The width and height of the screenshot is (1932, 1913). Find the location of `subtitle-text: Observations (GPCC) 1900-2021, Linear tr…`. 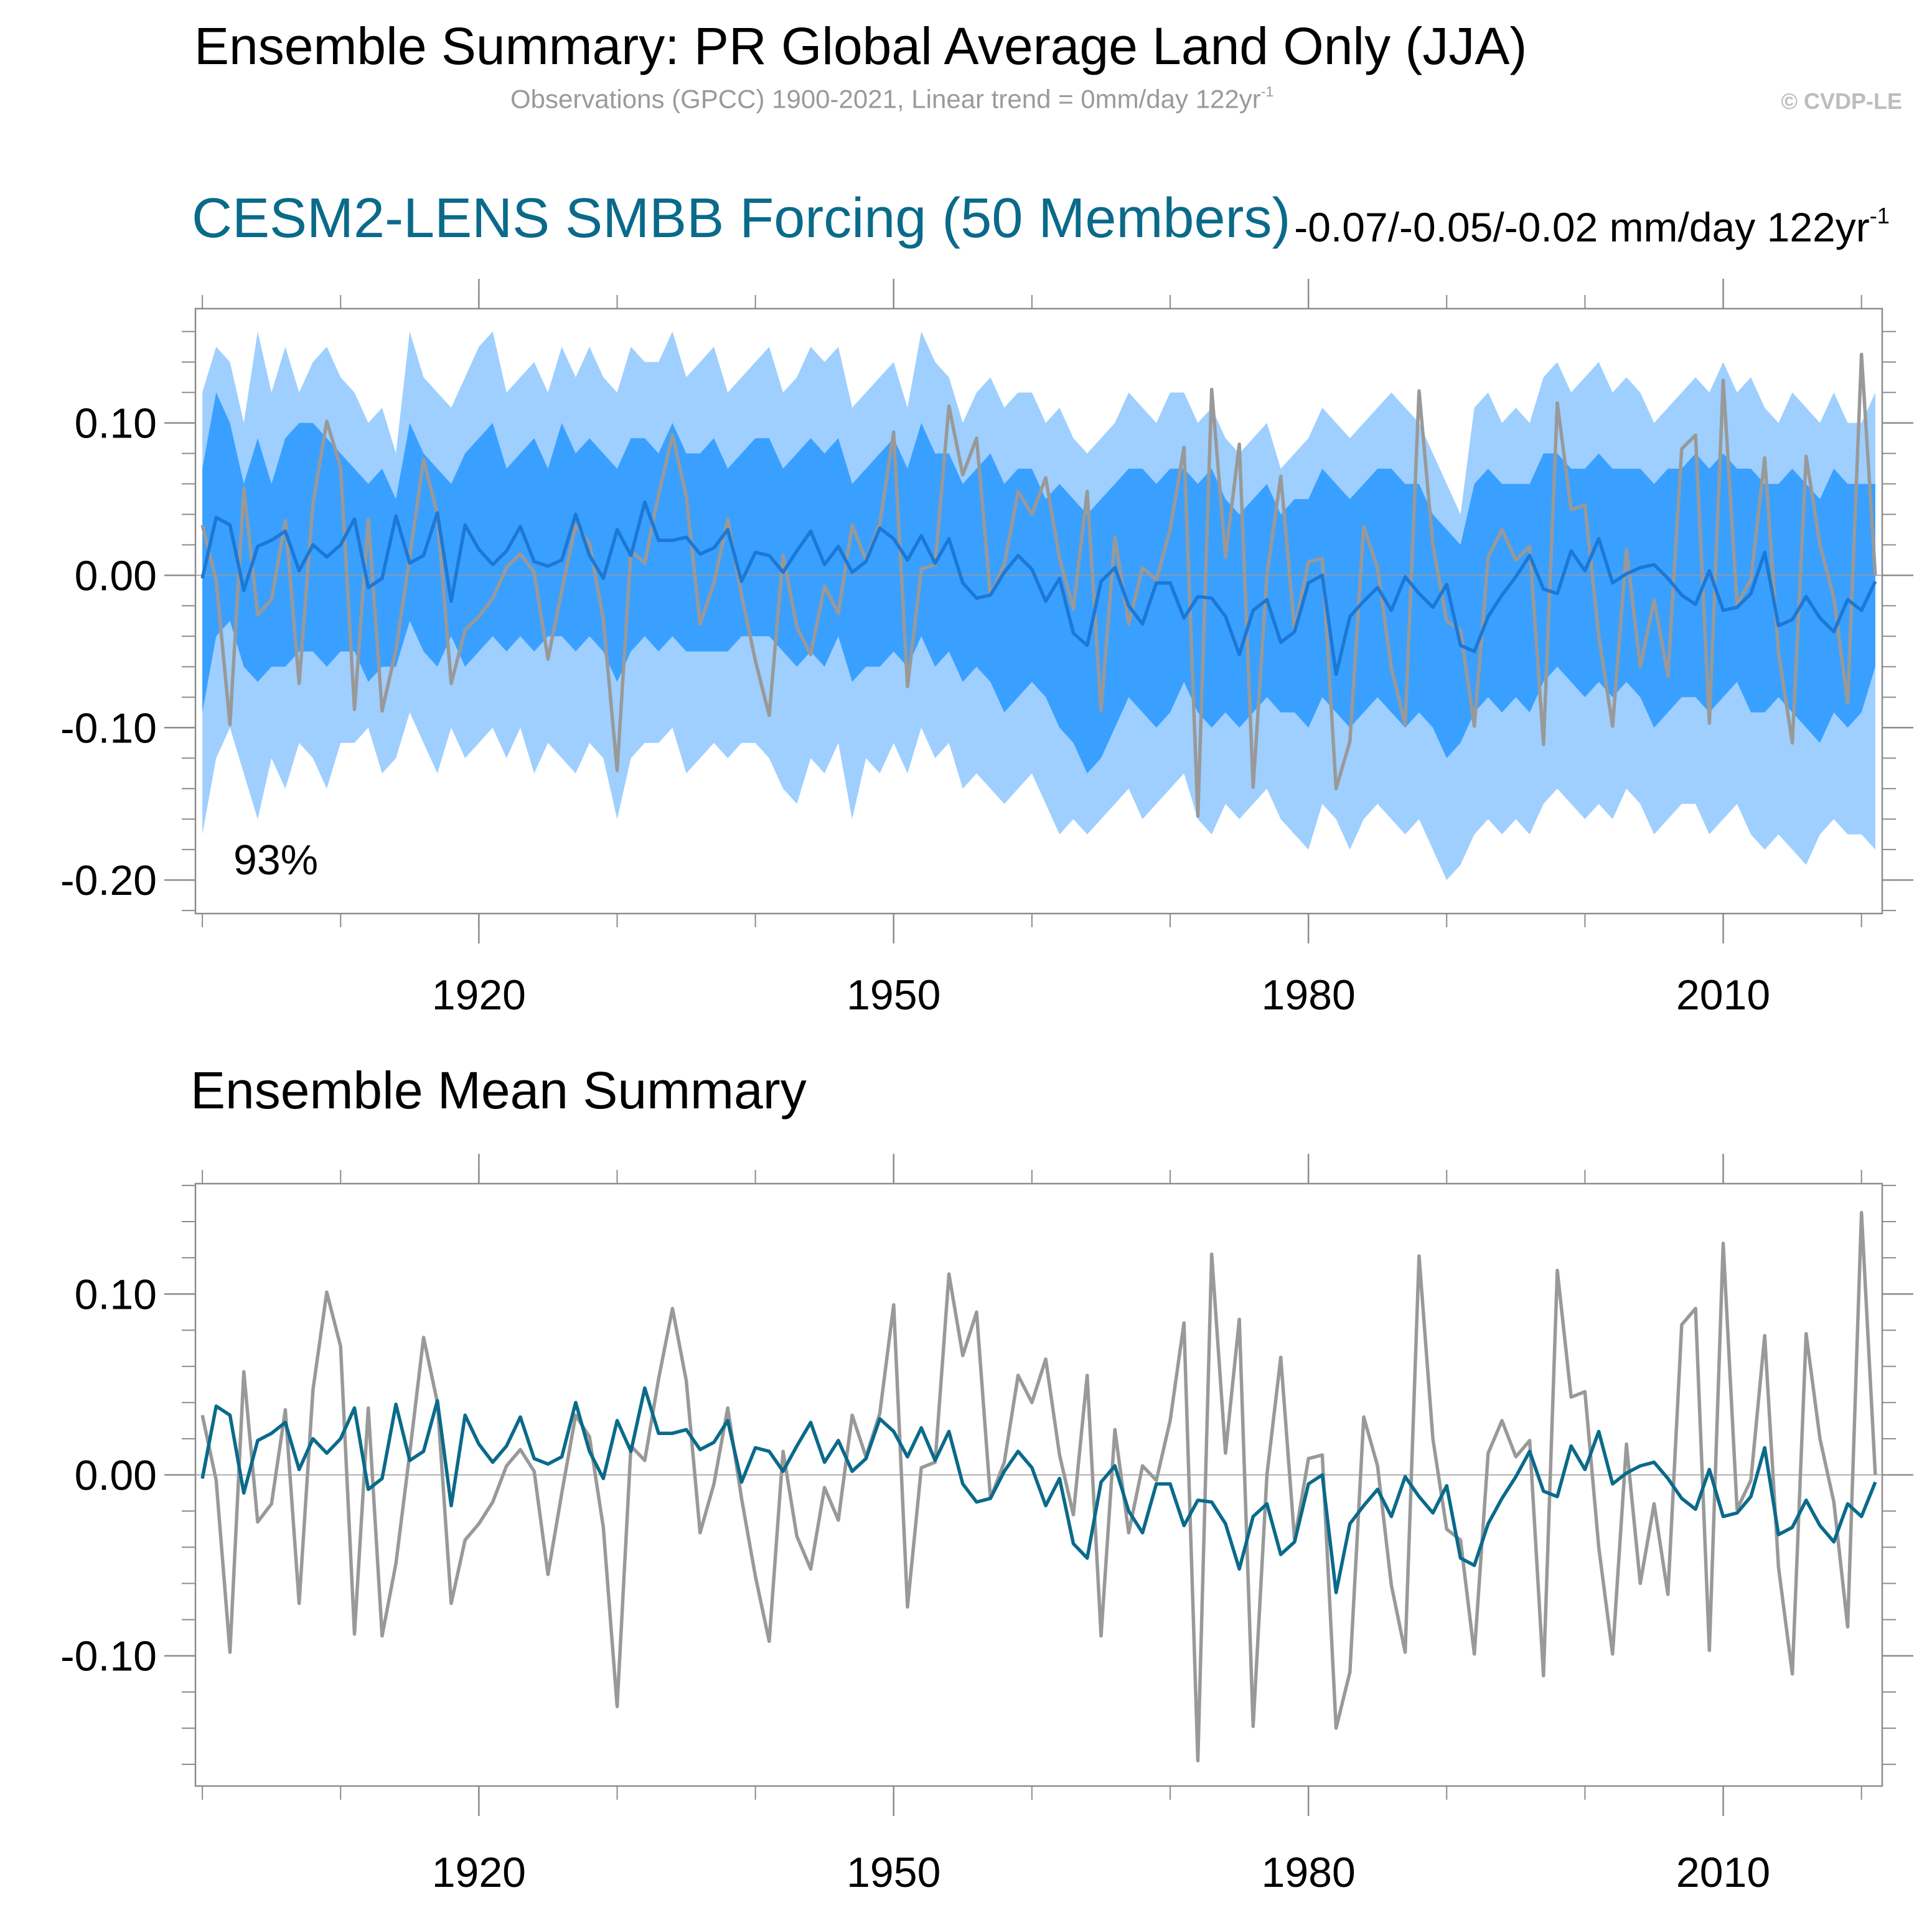

subtitle-text: Observations (GPCC) 1900-2021, Linear tr… is located at coordinates (886, 99).